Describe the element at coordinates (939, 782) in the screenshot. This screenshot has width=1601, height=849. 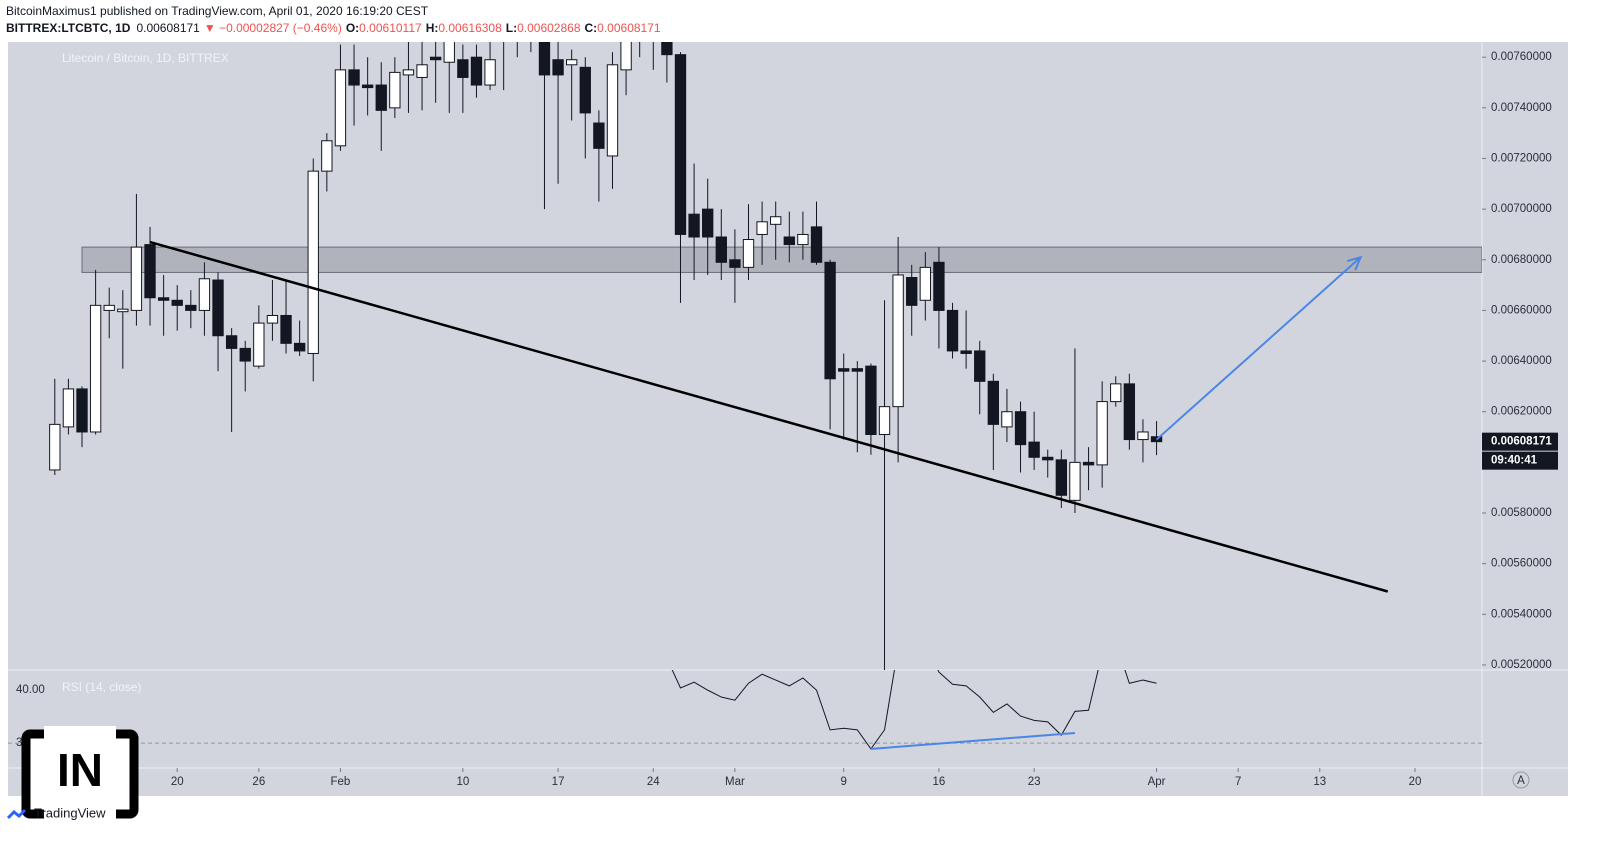
I see `x-tick-label: 16` at that location.